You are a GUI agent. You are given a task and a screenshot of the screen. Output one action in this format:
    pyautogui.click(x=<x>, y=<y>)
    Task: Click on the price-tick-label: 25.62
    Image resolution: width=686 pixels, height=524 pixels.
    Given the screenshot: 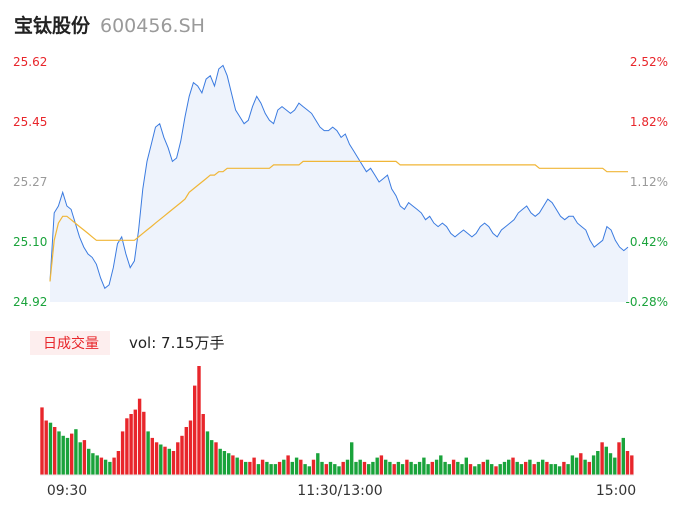 What is the action you would take?
    pyautogui.click(x=30, y=62)
    